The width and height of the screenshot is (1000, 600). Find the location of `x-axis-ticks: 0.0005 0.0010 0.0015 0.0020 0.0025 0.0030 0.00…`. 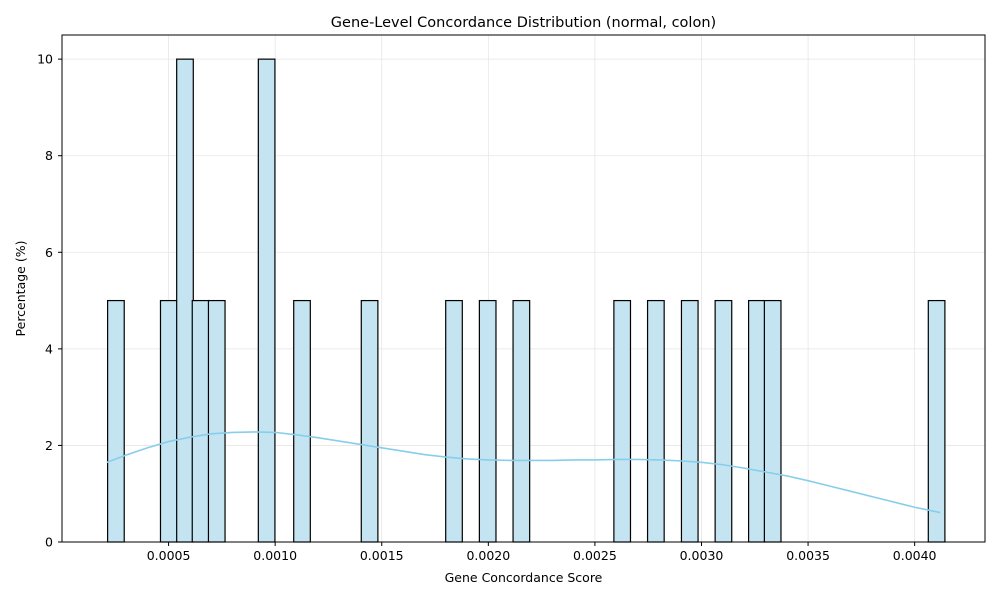

x-axis-ticks: 0.0005 0.0010 0.0015 0.0020 0.0025 0.0030 0.00… is located at coordinates (542, 552).